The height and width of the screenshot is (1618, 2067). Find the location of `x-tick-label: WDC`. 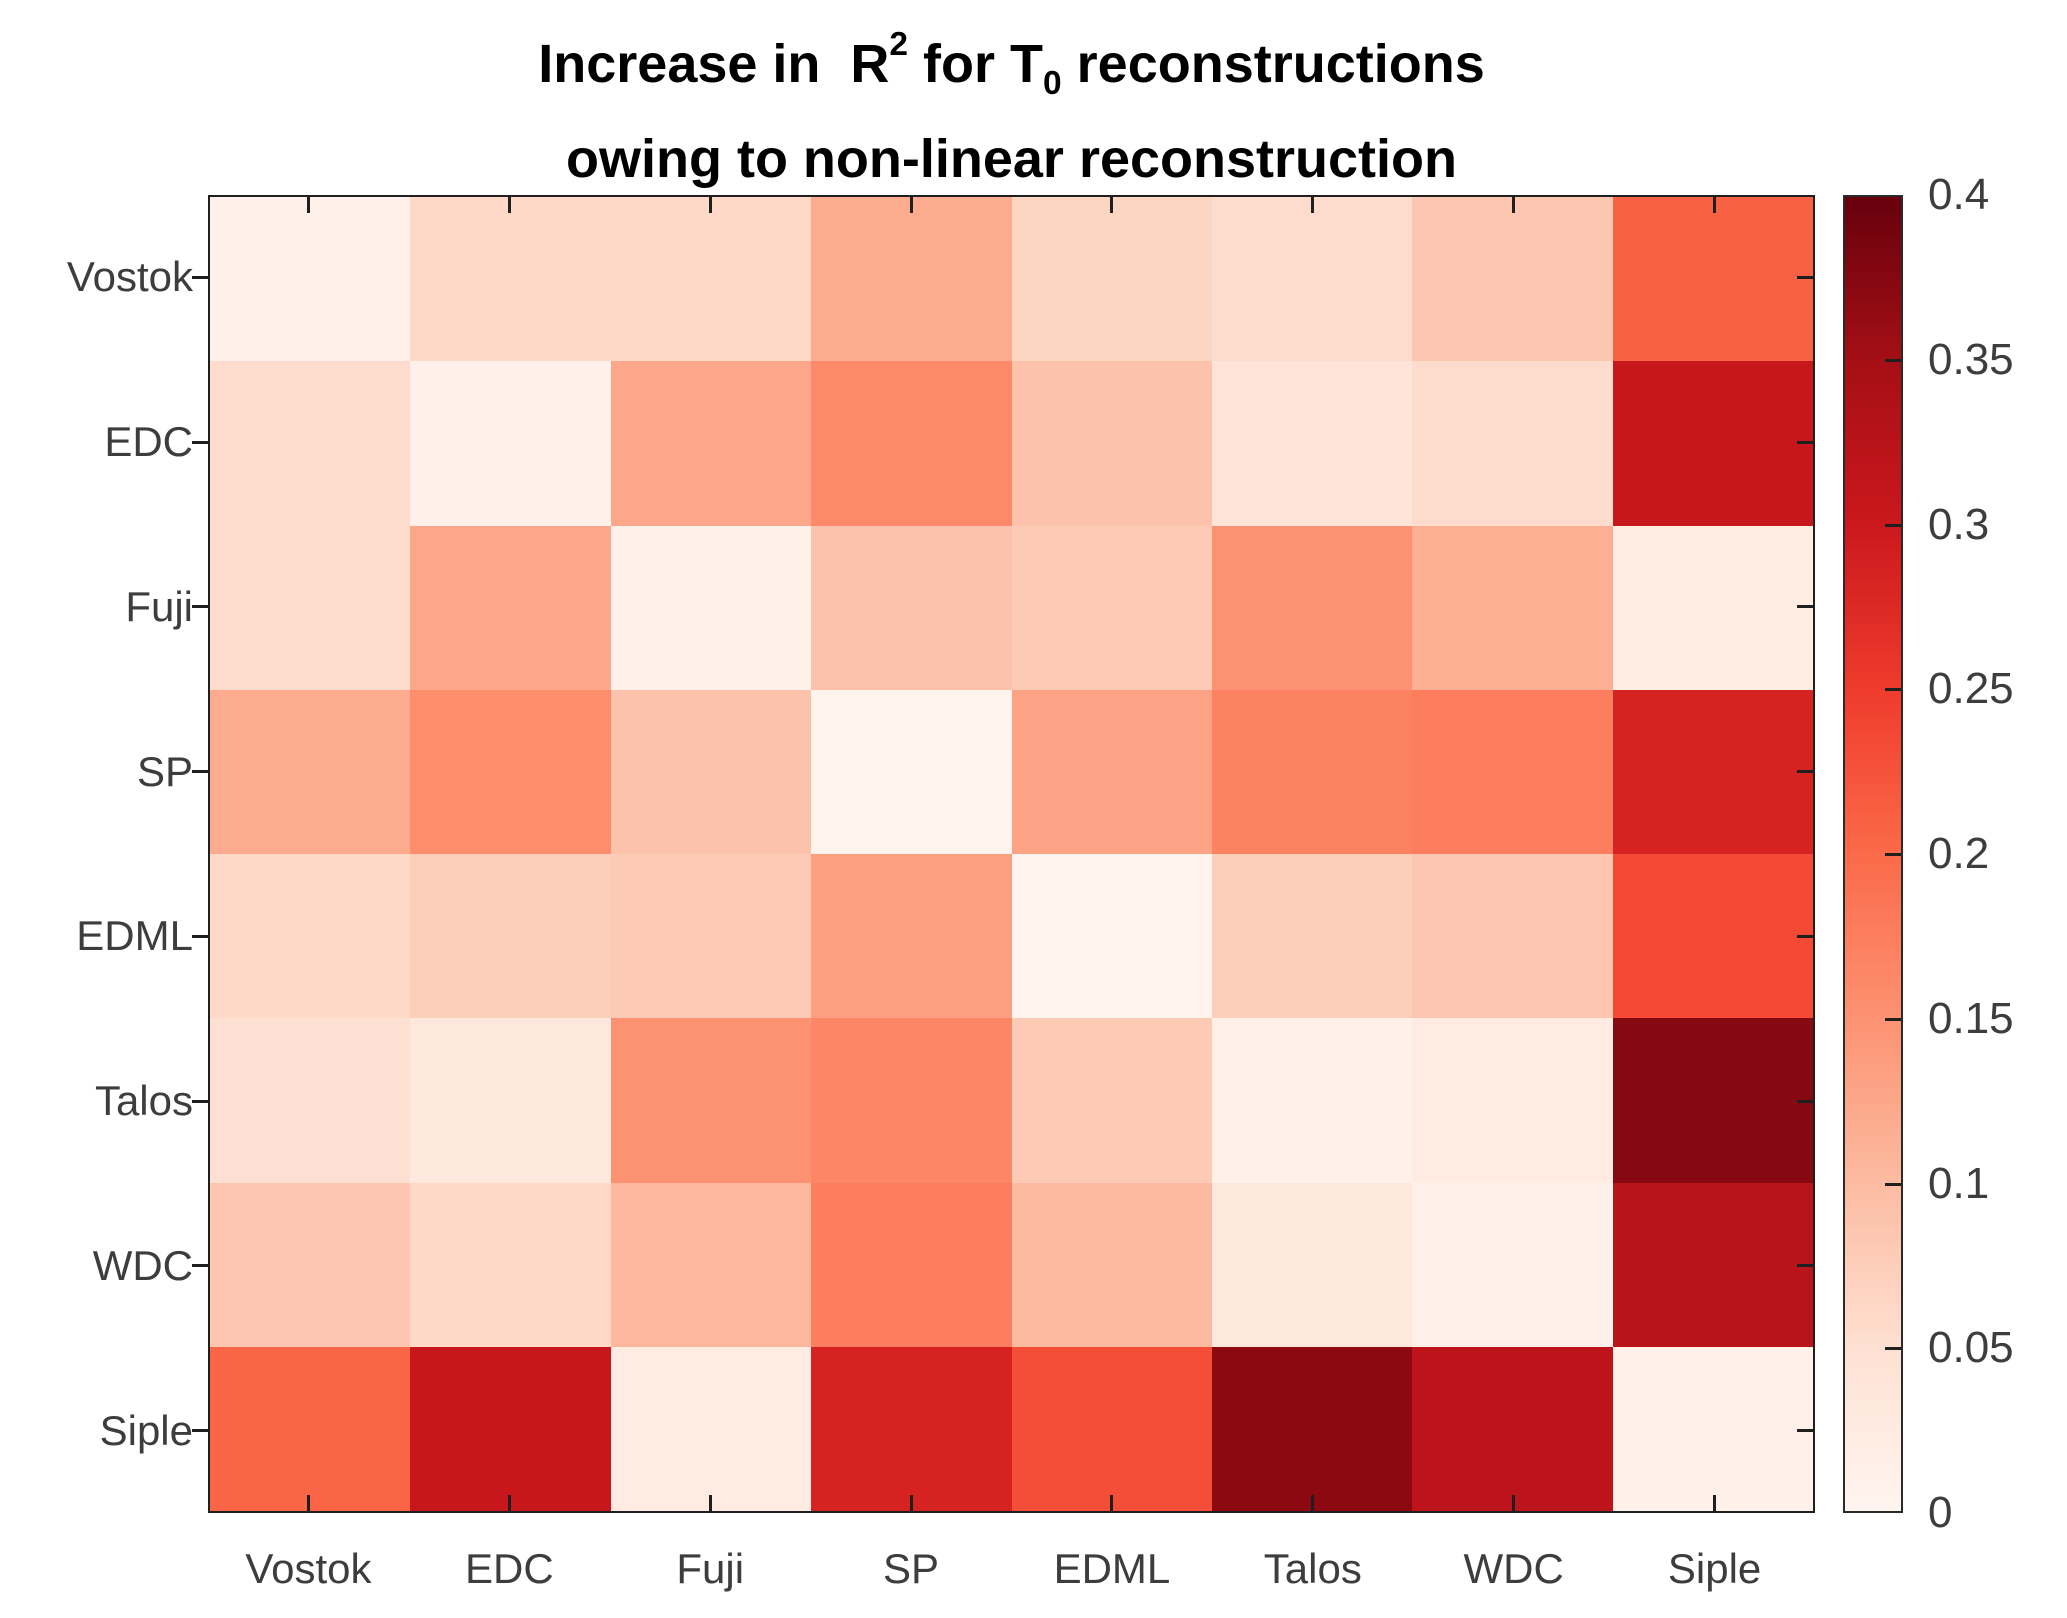

x-tick-label: WDC is located at coordinates (1513, 1568).